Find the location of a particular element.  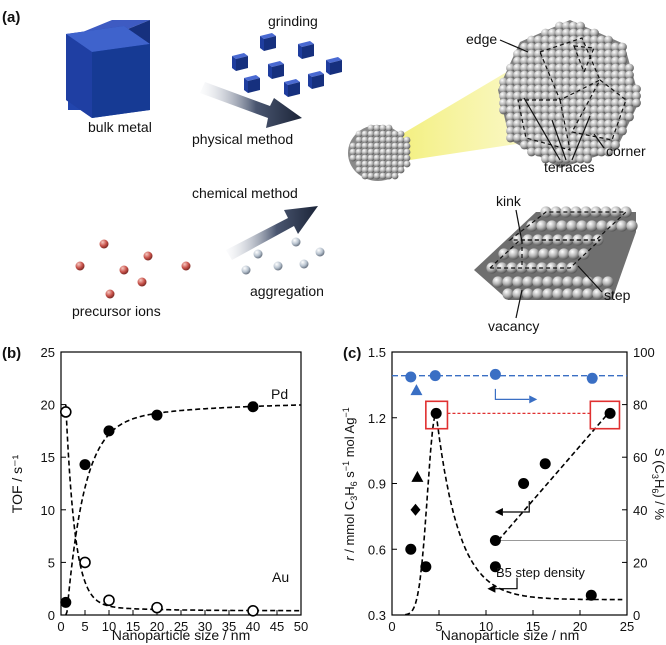

data-point-r is located at coordinates (426, 567).